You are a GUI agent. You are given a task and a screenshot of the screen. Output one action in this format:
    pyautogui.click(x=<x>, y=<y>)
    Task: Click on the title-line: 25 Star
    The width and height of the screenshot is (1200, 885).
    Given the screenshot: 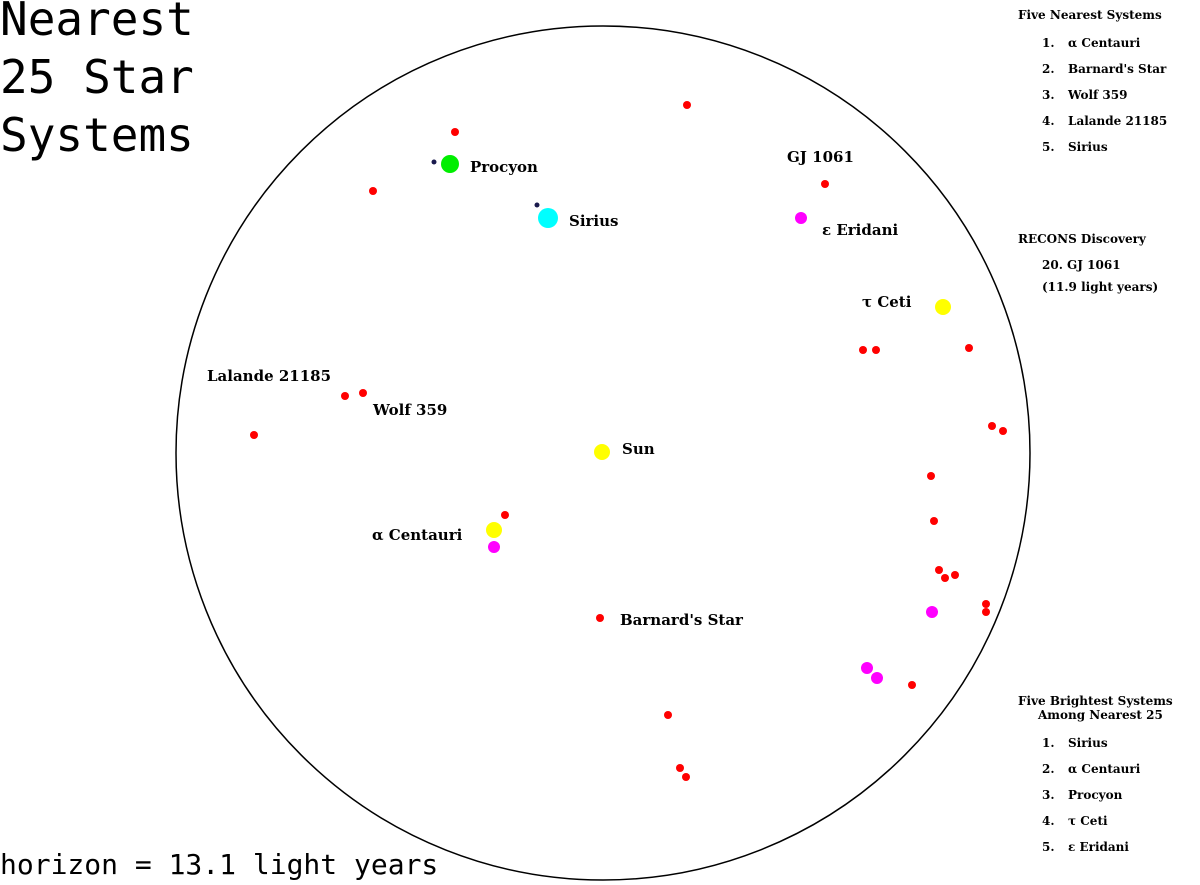 What is the action you would take?
    pyautogui.click(x=97, y=77)
    